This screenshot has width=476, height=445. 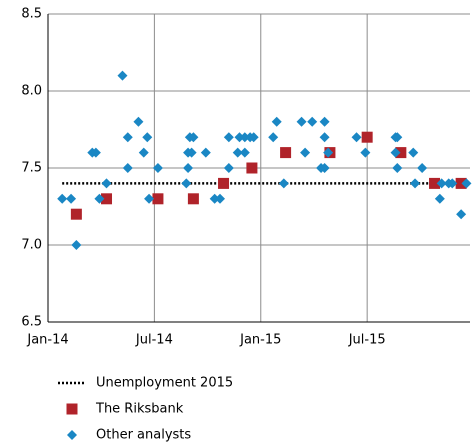 What do you see at coordinates (31, 91) in the screenshot?
I see `y-tick-label: 8.0` at bounding box center [31, 91].